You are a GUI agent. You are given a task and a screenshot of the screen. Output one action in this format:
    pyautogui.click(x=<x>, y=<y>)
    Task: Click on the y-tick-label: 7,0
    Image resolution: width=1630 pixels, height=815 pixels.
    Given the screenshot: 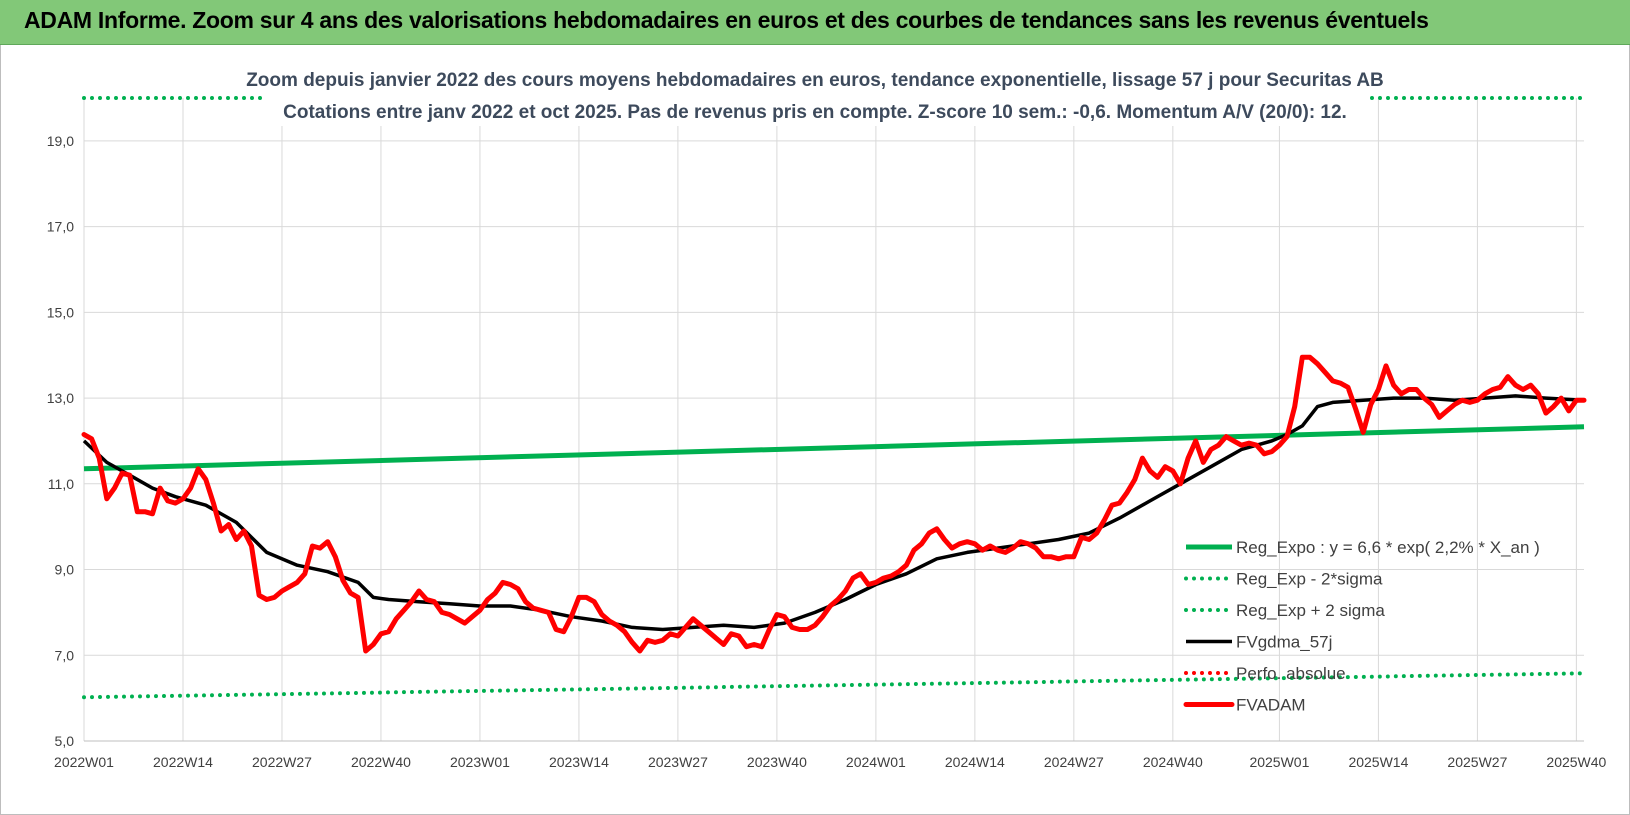 What is the action you would take?
    pyautogui.click(x=65, y=655)
    